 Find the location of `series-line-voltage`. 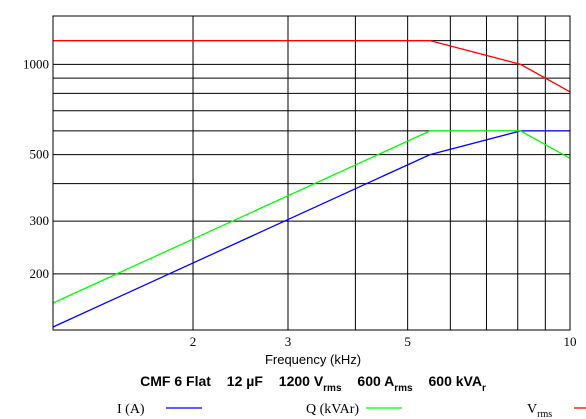

series-line-voltage is located at coordinates (312, 66).